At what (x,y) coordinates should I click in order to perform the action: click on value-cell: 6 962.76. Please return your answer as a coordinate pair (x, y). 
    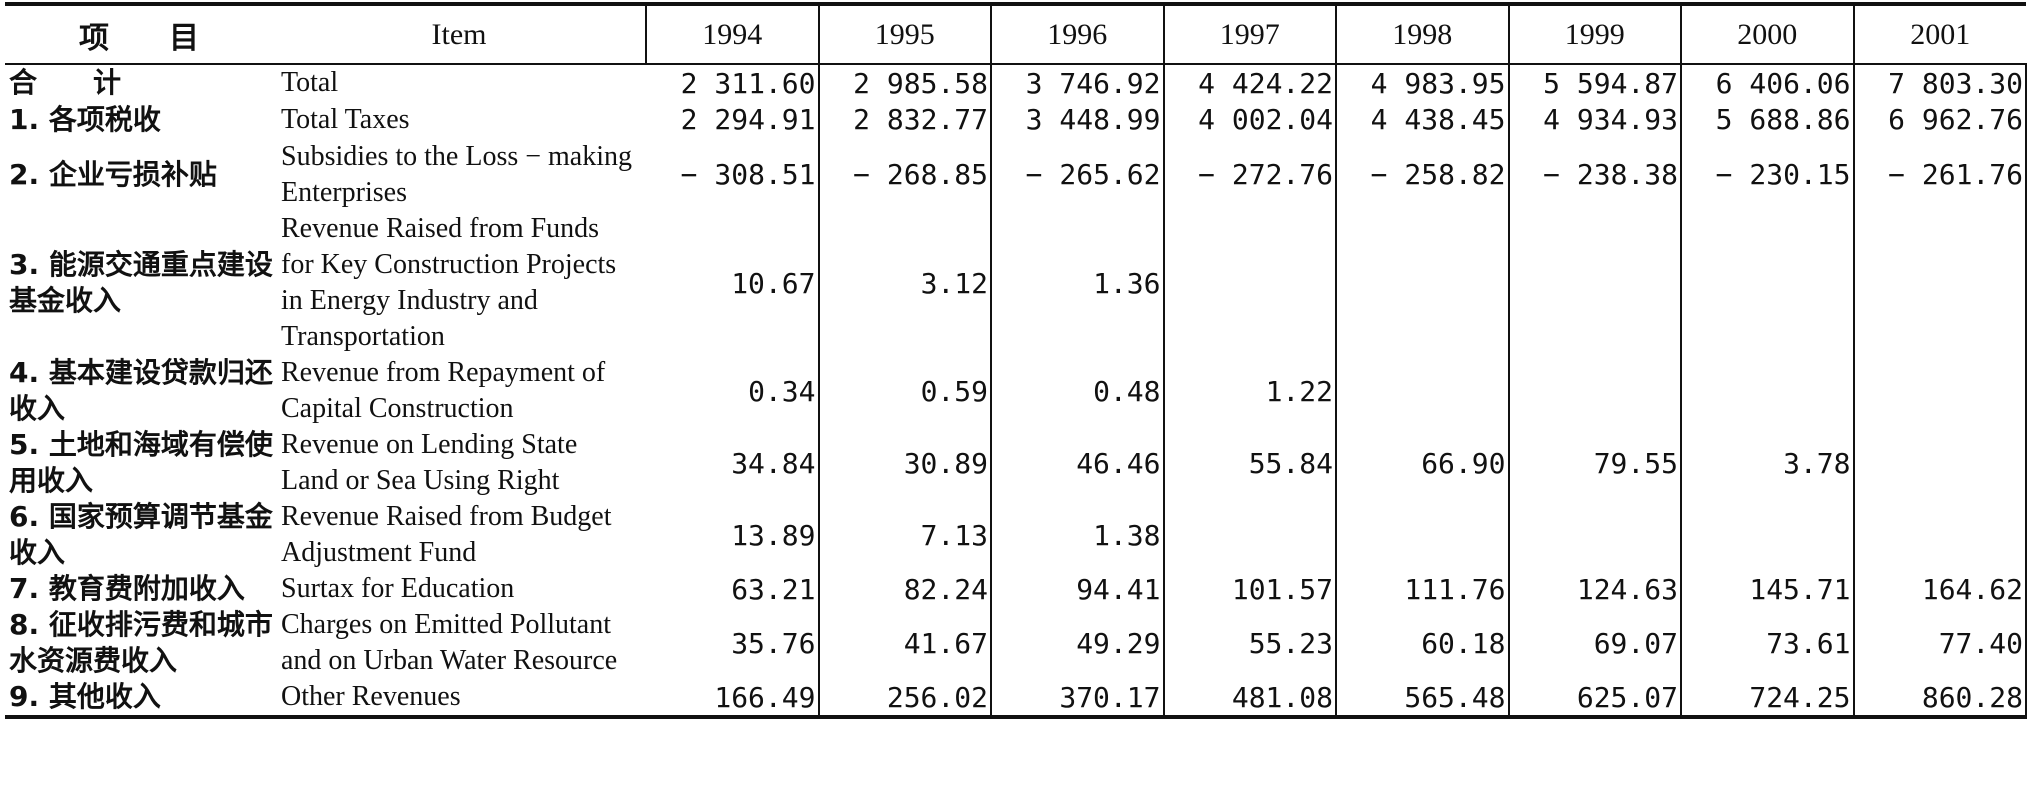
    Looking at the image, I should click on (1940, 119).